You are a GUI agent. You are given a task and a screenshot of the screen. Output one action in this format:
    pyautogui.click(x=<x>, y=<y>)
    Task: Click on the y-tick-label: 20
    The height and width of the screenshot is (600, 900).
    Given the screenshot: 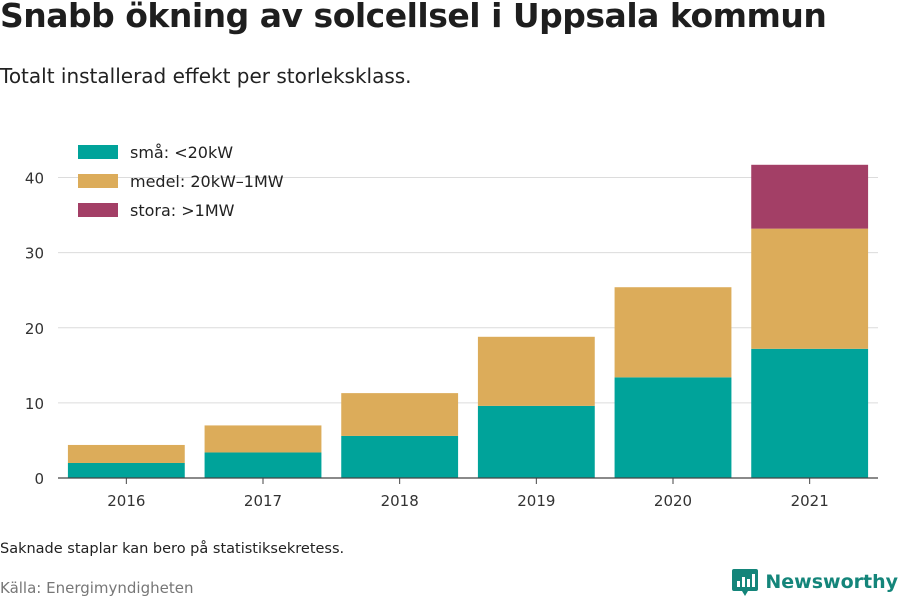 What is the action you would take?
    pyautogui.click(x=34, y=329)
    